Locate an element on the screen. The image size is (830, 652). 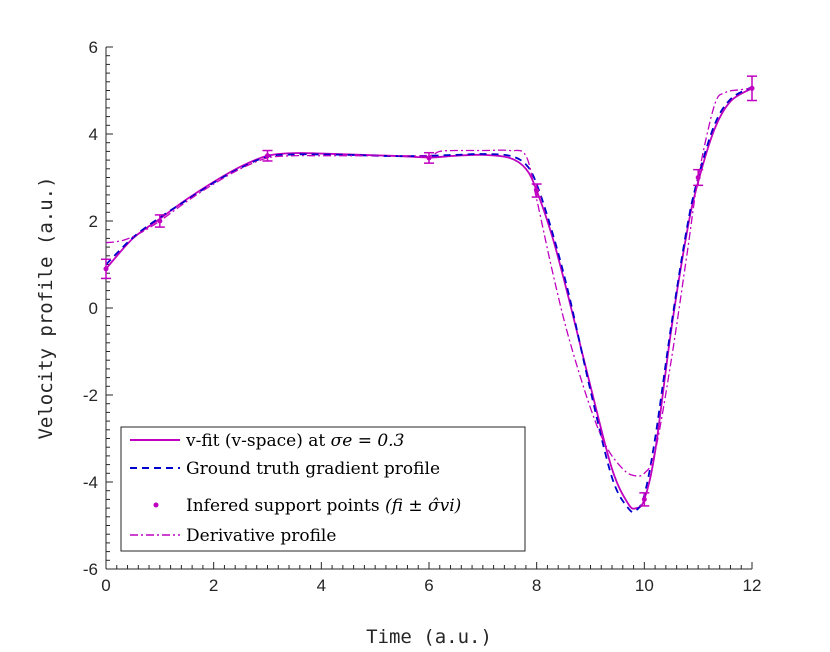
y-axis-title: Velocity profile (a.u.) is located at coordinates (46, 307).